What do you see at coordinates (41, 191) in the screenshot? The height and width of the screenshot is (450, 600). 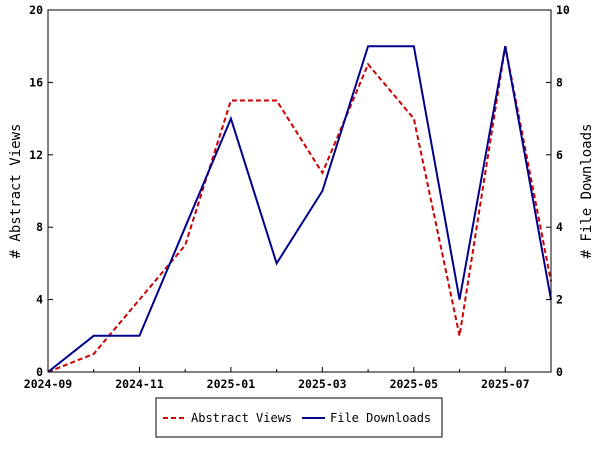 I see `y-axis-left: 0 4 8 12 16 20` at bounding box center [41, 191].